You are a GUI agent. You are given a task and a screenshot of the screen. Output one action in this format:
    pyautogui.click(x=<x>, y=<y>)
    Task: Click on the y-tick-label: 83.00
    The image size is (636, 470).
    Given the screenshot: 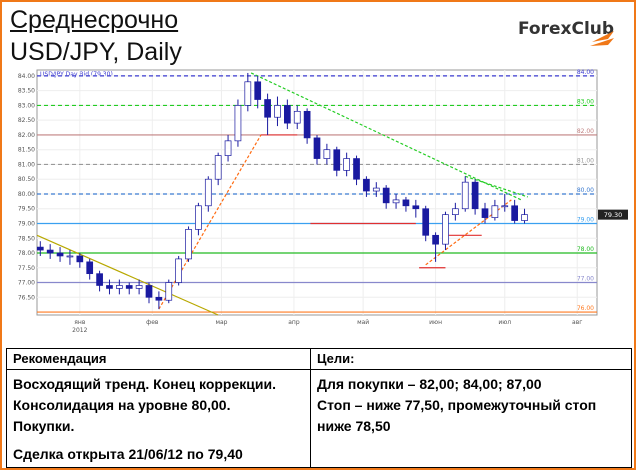 What is the action you would take?
    pyautogui.click(x=26, y=105)
    